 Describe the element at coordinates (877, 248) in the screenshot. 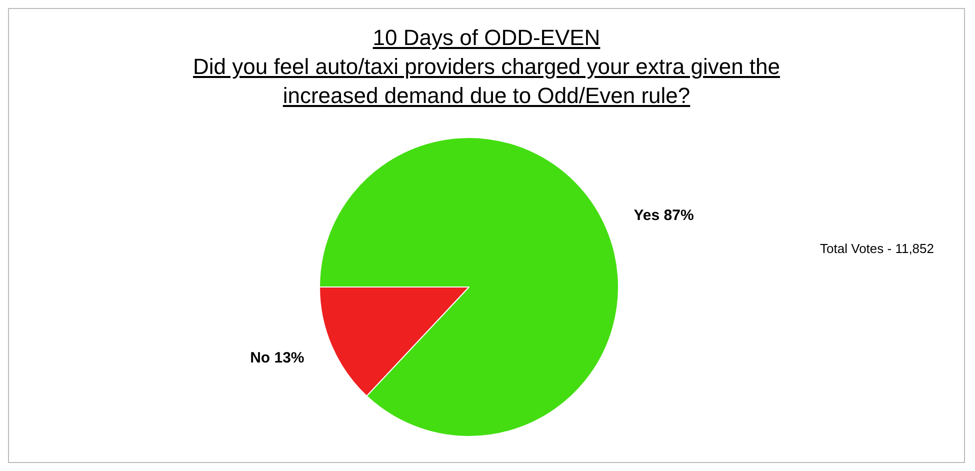

I see `text: Total Votes - 11,852` at that location.